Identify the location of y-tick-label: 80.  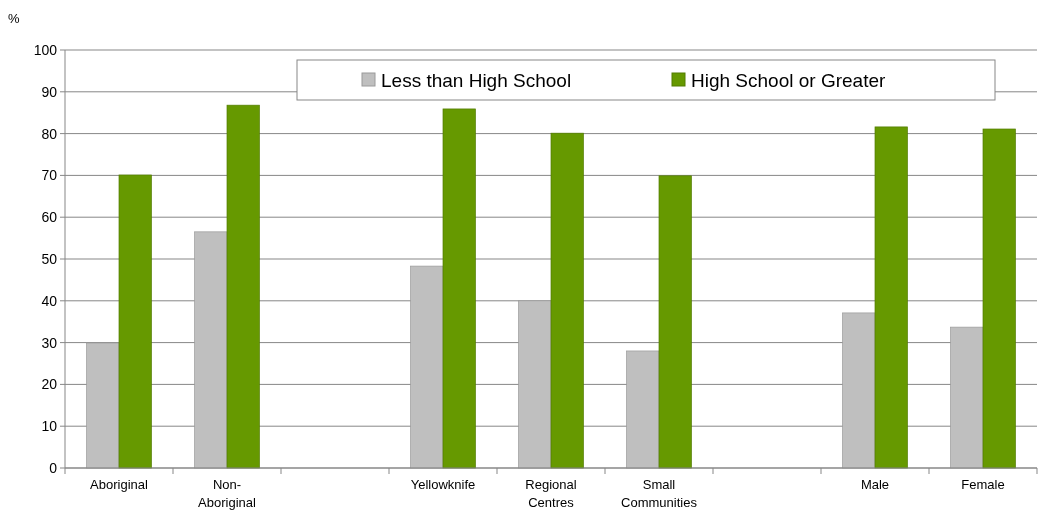
(49, 133).